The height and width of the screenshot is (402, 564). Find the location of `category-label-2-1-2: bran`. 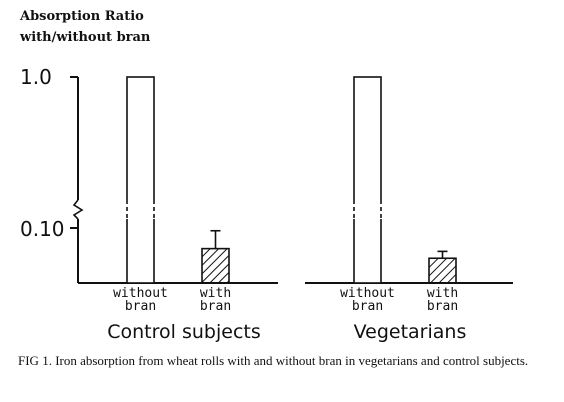

category-label-2-1-2: bran is located at coordinates (367, 306).